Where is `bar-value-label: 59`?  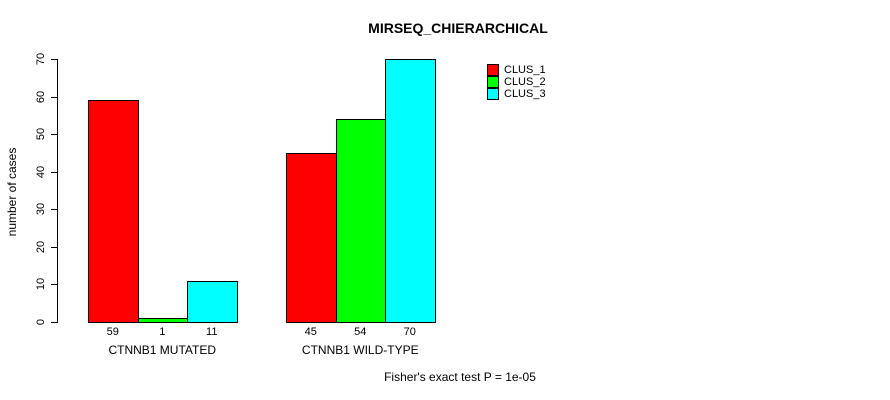
bar-value-label: 59 is located at coordinates (112, 332).